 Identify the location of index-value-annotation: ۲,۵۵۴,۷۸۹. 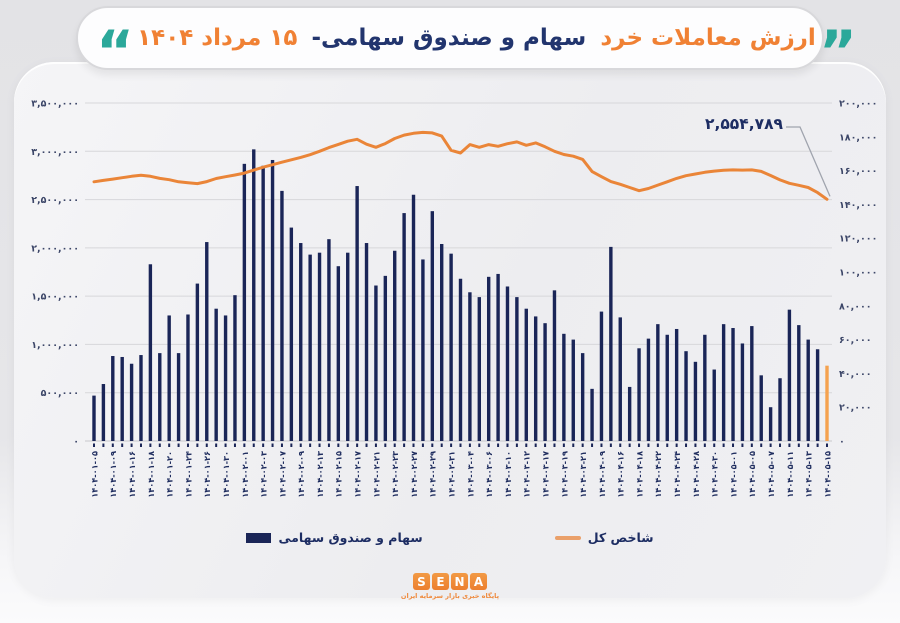
(744, 124).